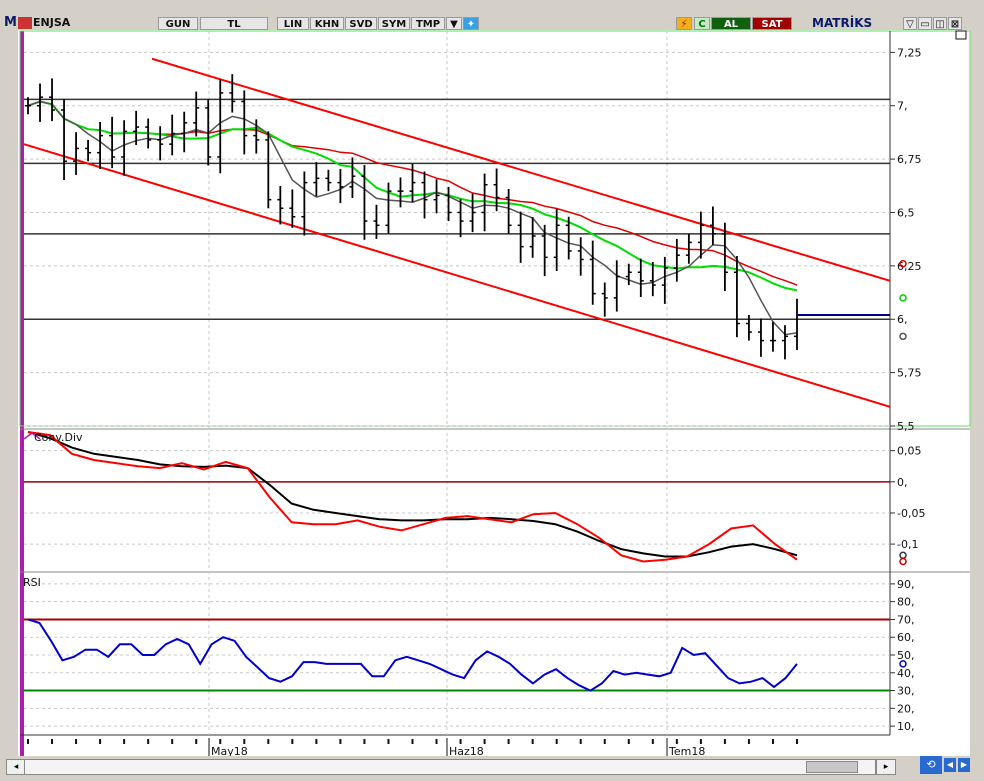 The height and width of the screenshot is (781, 984). Describe the element at coordinates (909, 373) in the screenshot. I see `price-y-tick-label: 5,75` at that location.